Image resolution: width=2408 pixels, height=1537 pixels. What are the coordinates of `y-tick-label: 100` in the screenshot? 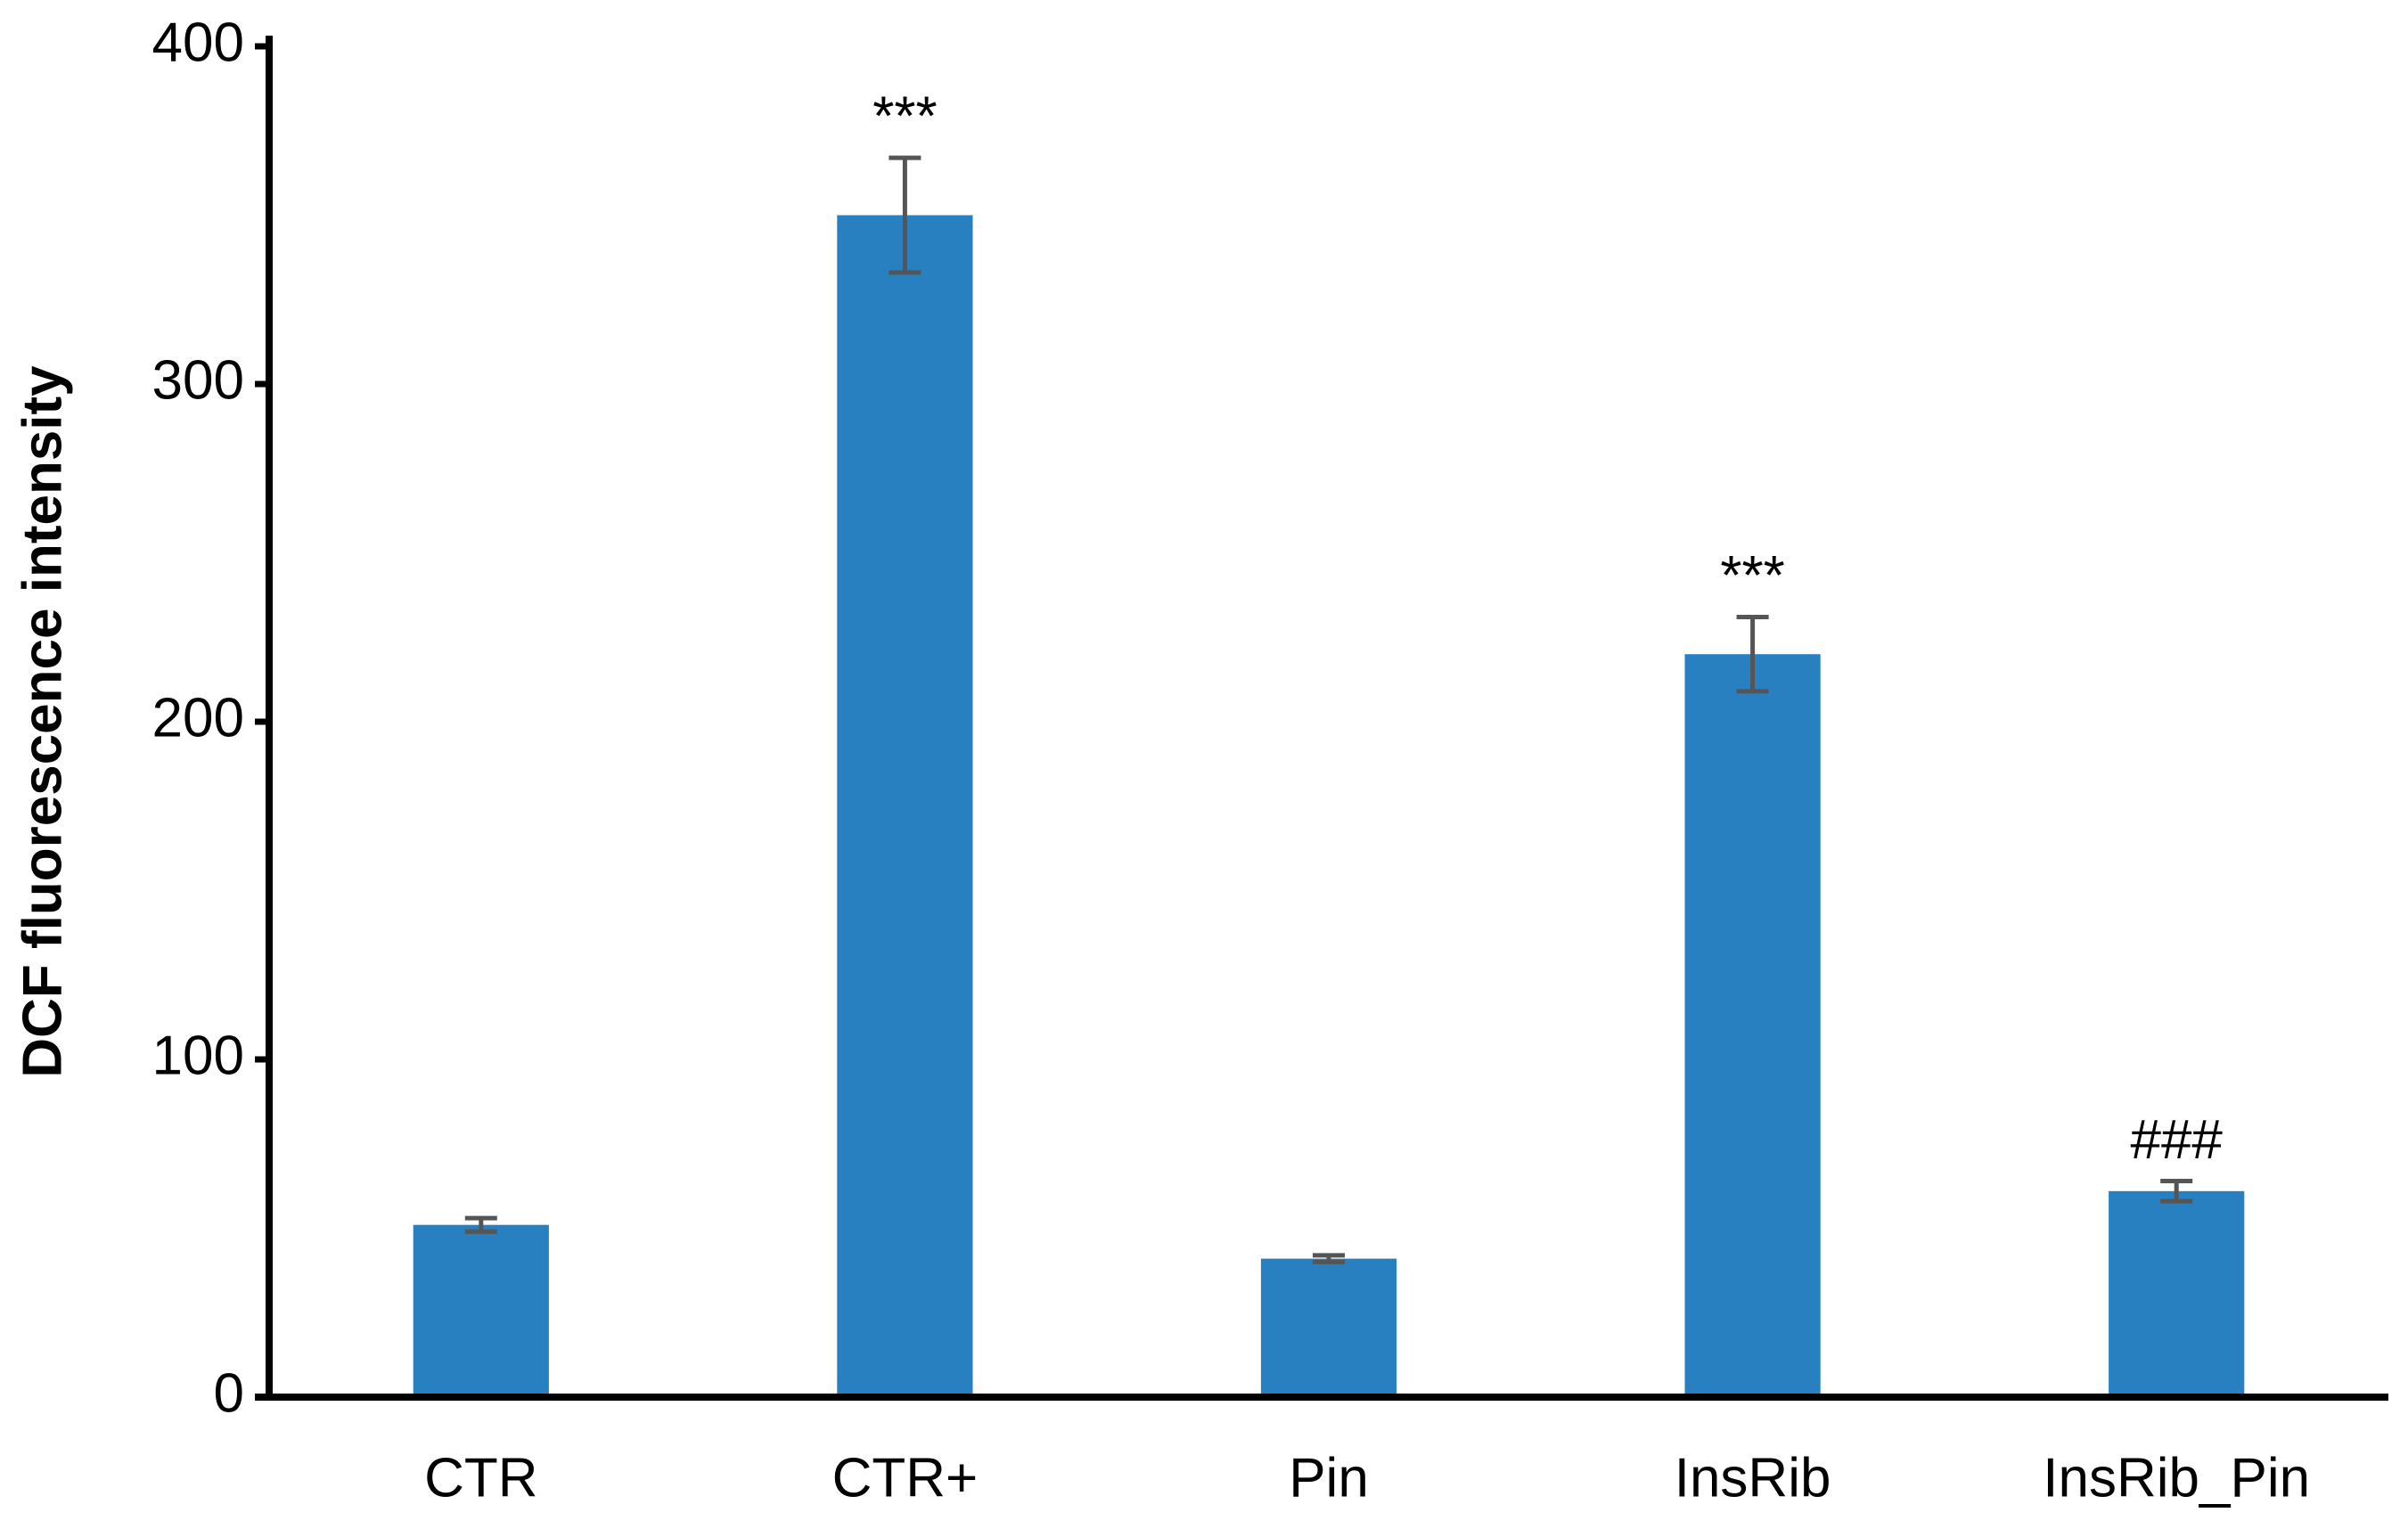 It's located at (198, 1055).